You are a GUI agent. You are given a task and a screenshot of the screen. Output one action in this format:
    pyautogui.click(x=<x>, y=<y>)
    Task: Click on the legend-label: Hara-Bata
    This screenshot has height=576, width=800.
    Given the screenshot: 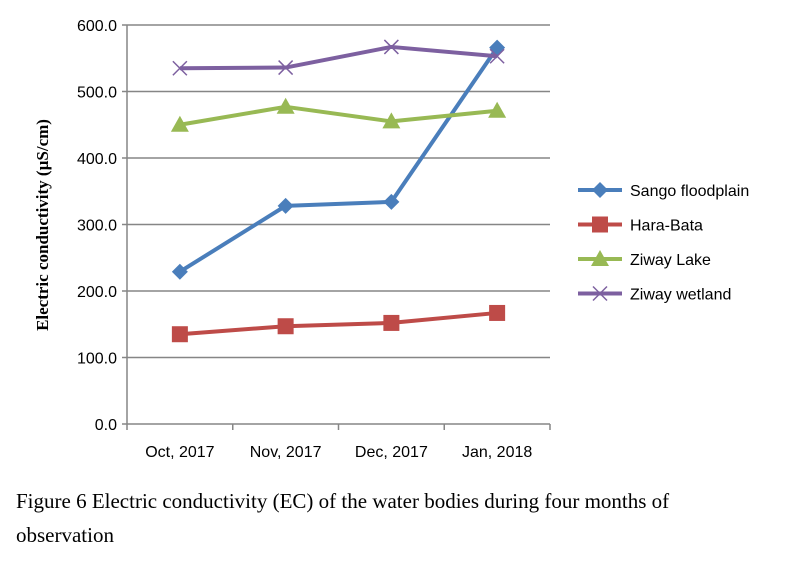 What is the action you would take?
    pyautogui.click(x=666, y=226)
    